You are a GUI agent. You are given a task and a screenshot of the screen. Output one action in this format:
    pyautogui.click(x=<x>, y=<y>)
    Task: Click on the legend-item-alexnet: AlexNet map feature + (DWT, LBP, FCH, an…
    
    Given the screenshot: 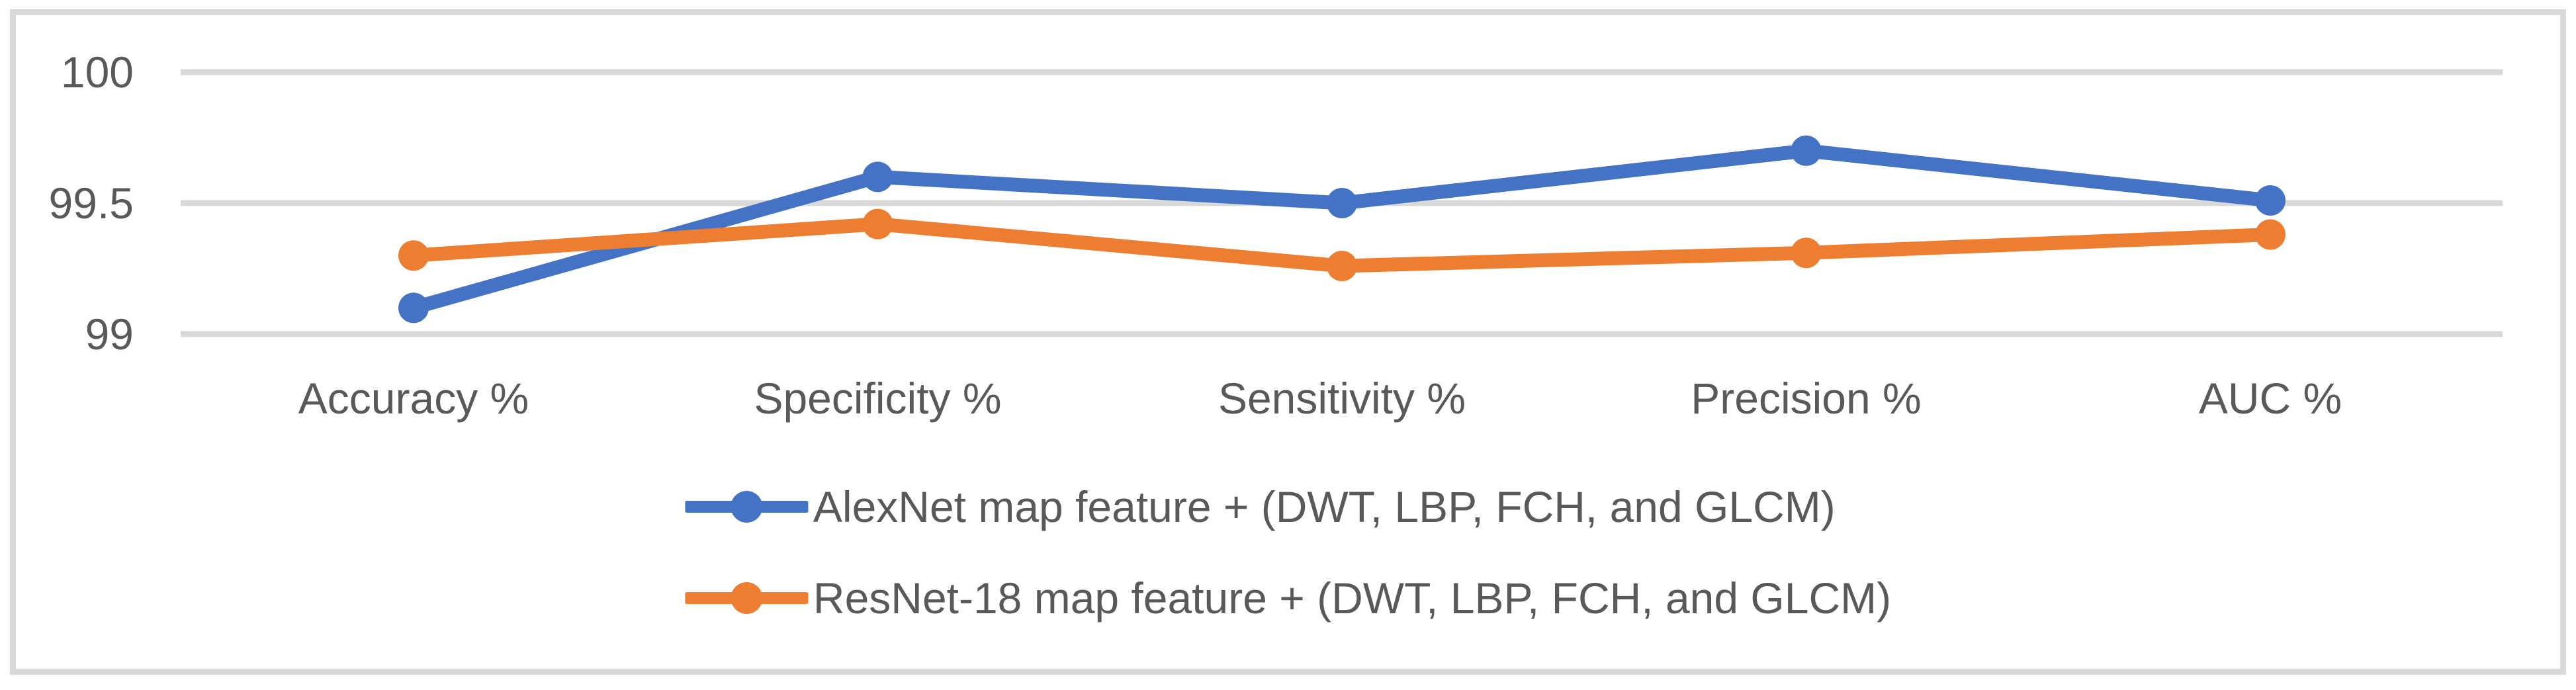 What is the action you would take?
    pyautogui.click(x=1260, y=506)
    